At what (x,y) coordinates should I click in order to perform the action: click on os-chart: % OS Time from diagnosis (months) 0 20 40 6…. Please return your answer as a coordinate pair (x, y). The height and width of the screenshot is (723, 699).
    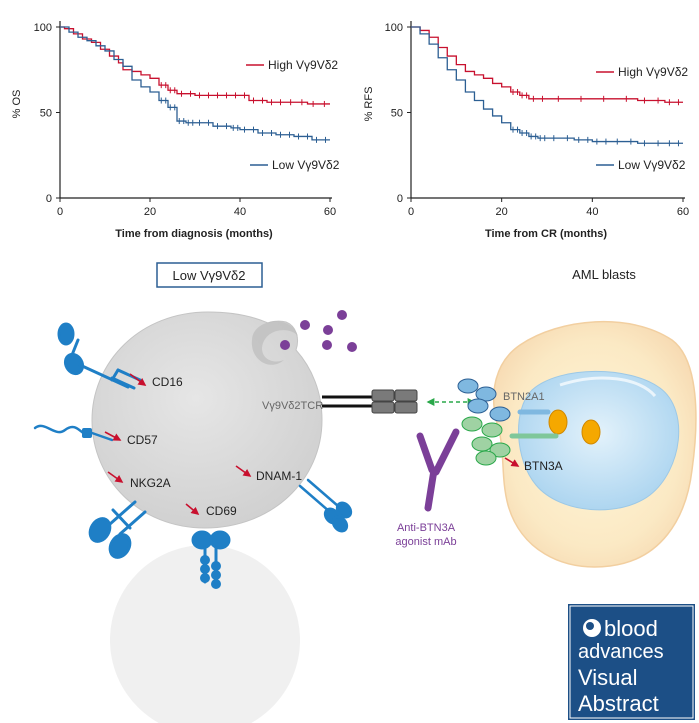
    Looking at the image, I should click on (175, 130).